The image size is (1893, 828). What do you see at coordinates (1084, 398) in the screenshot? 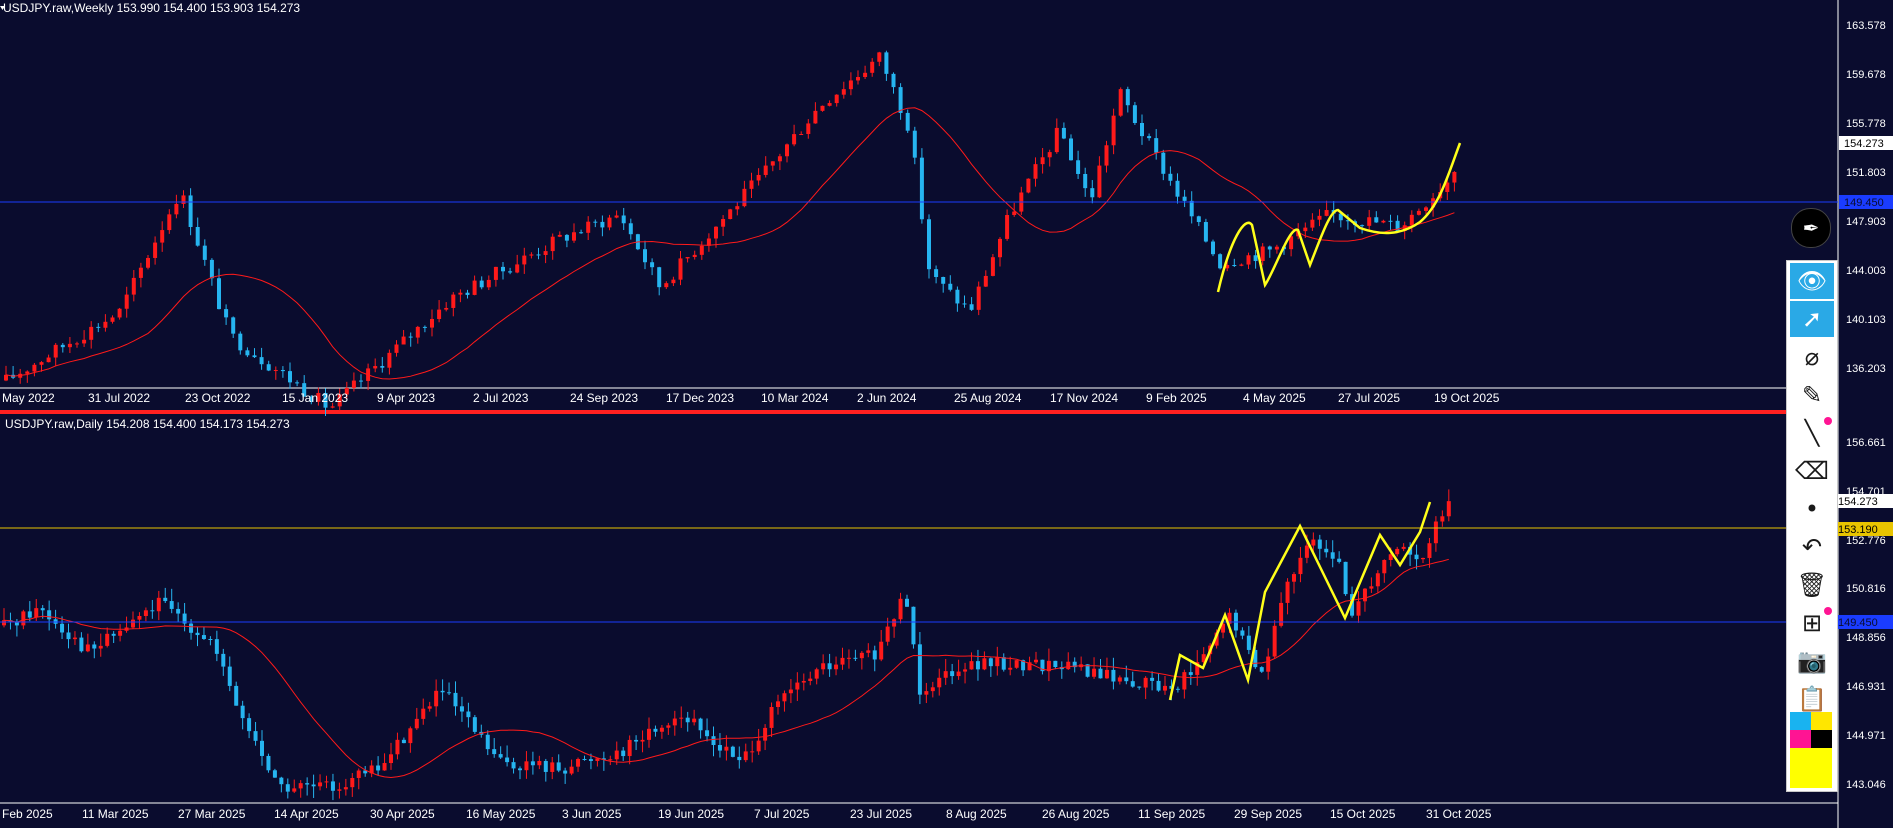
I see `weekly-date-label: 17 Nov 2024` at bounding box center [1084, 398].